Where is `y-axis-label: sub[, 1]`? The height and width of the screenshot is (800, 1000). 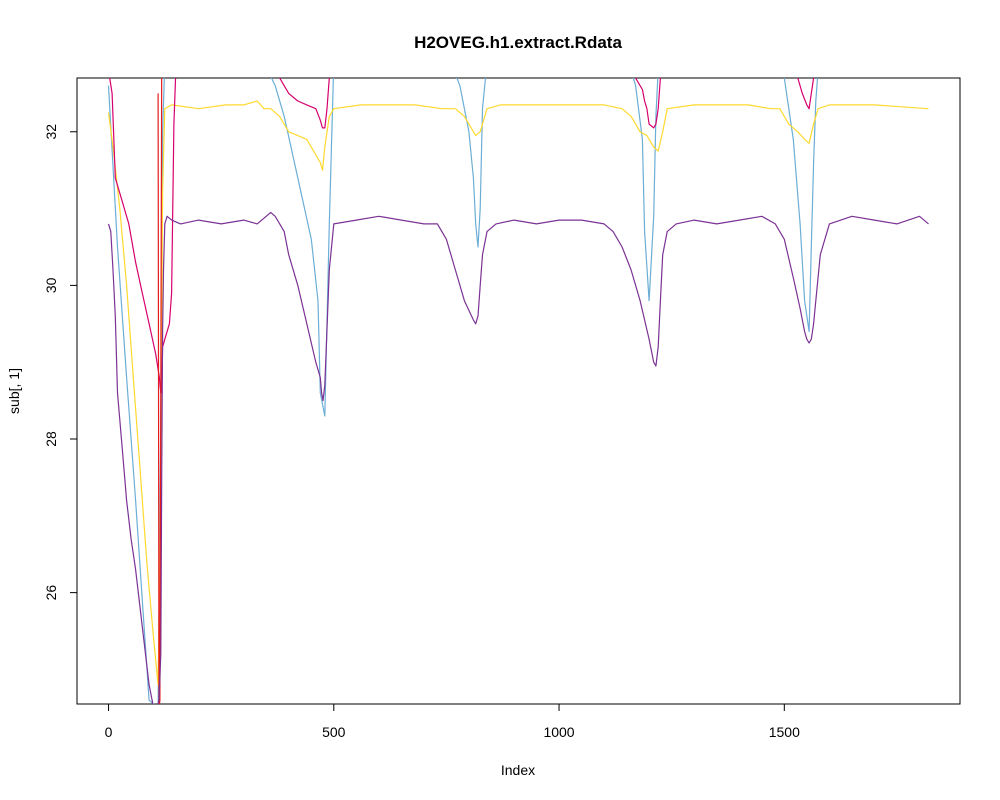 y-axis-label: sub[, 1] is located at coordinates (14, 391).